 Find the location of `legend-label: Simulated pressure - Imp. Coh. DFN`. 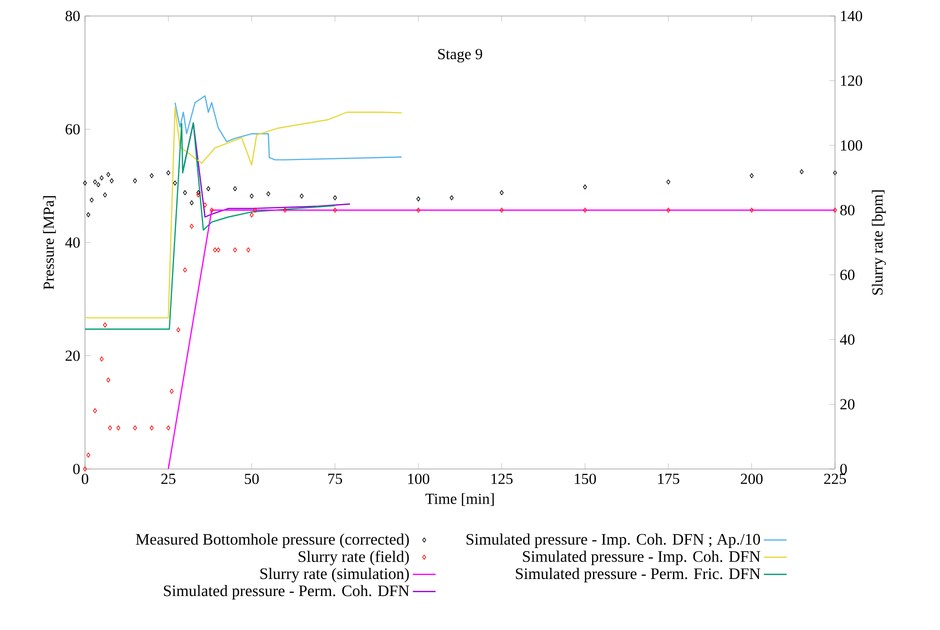

legend-label: Simulated pressure - Imp. Coh. DFN is located at coordinates (641, 558).